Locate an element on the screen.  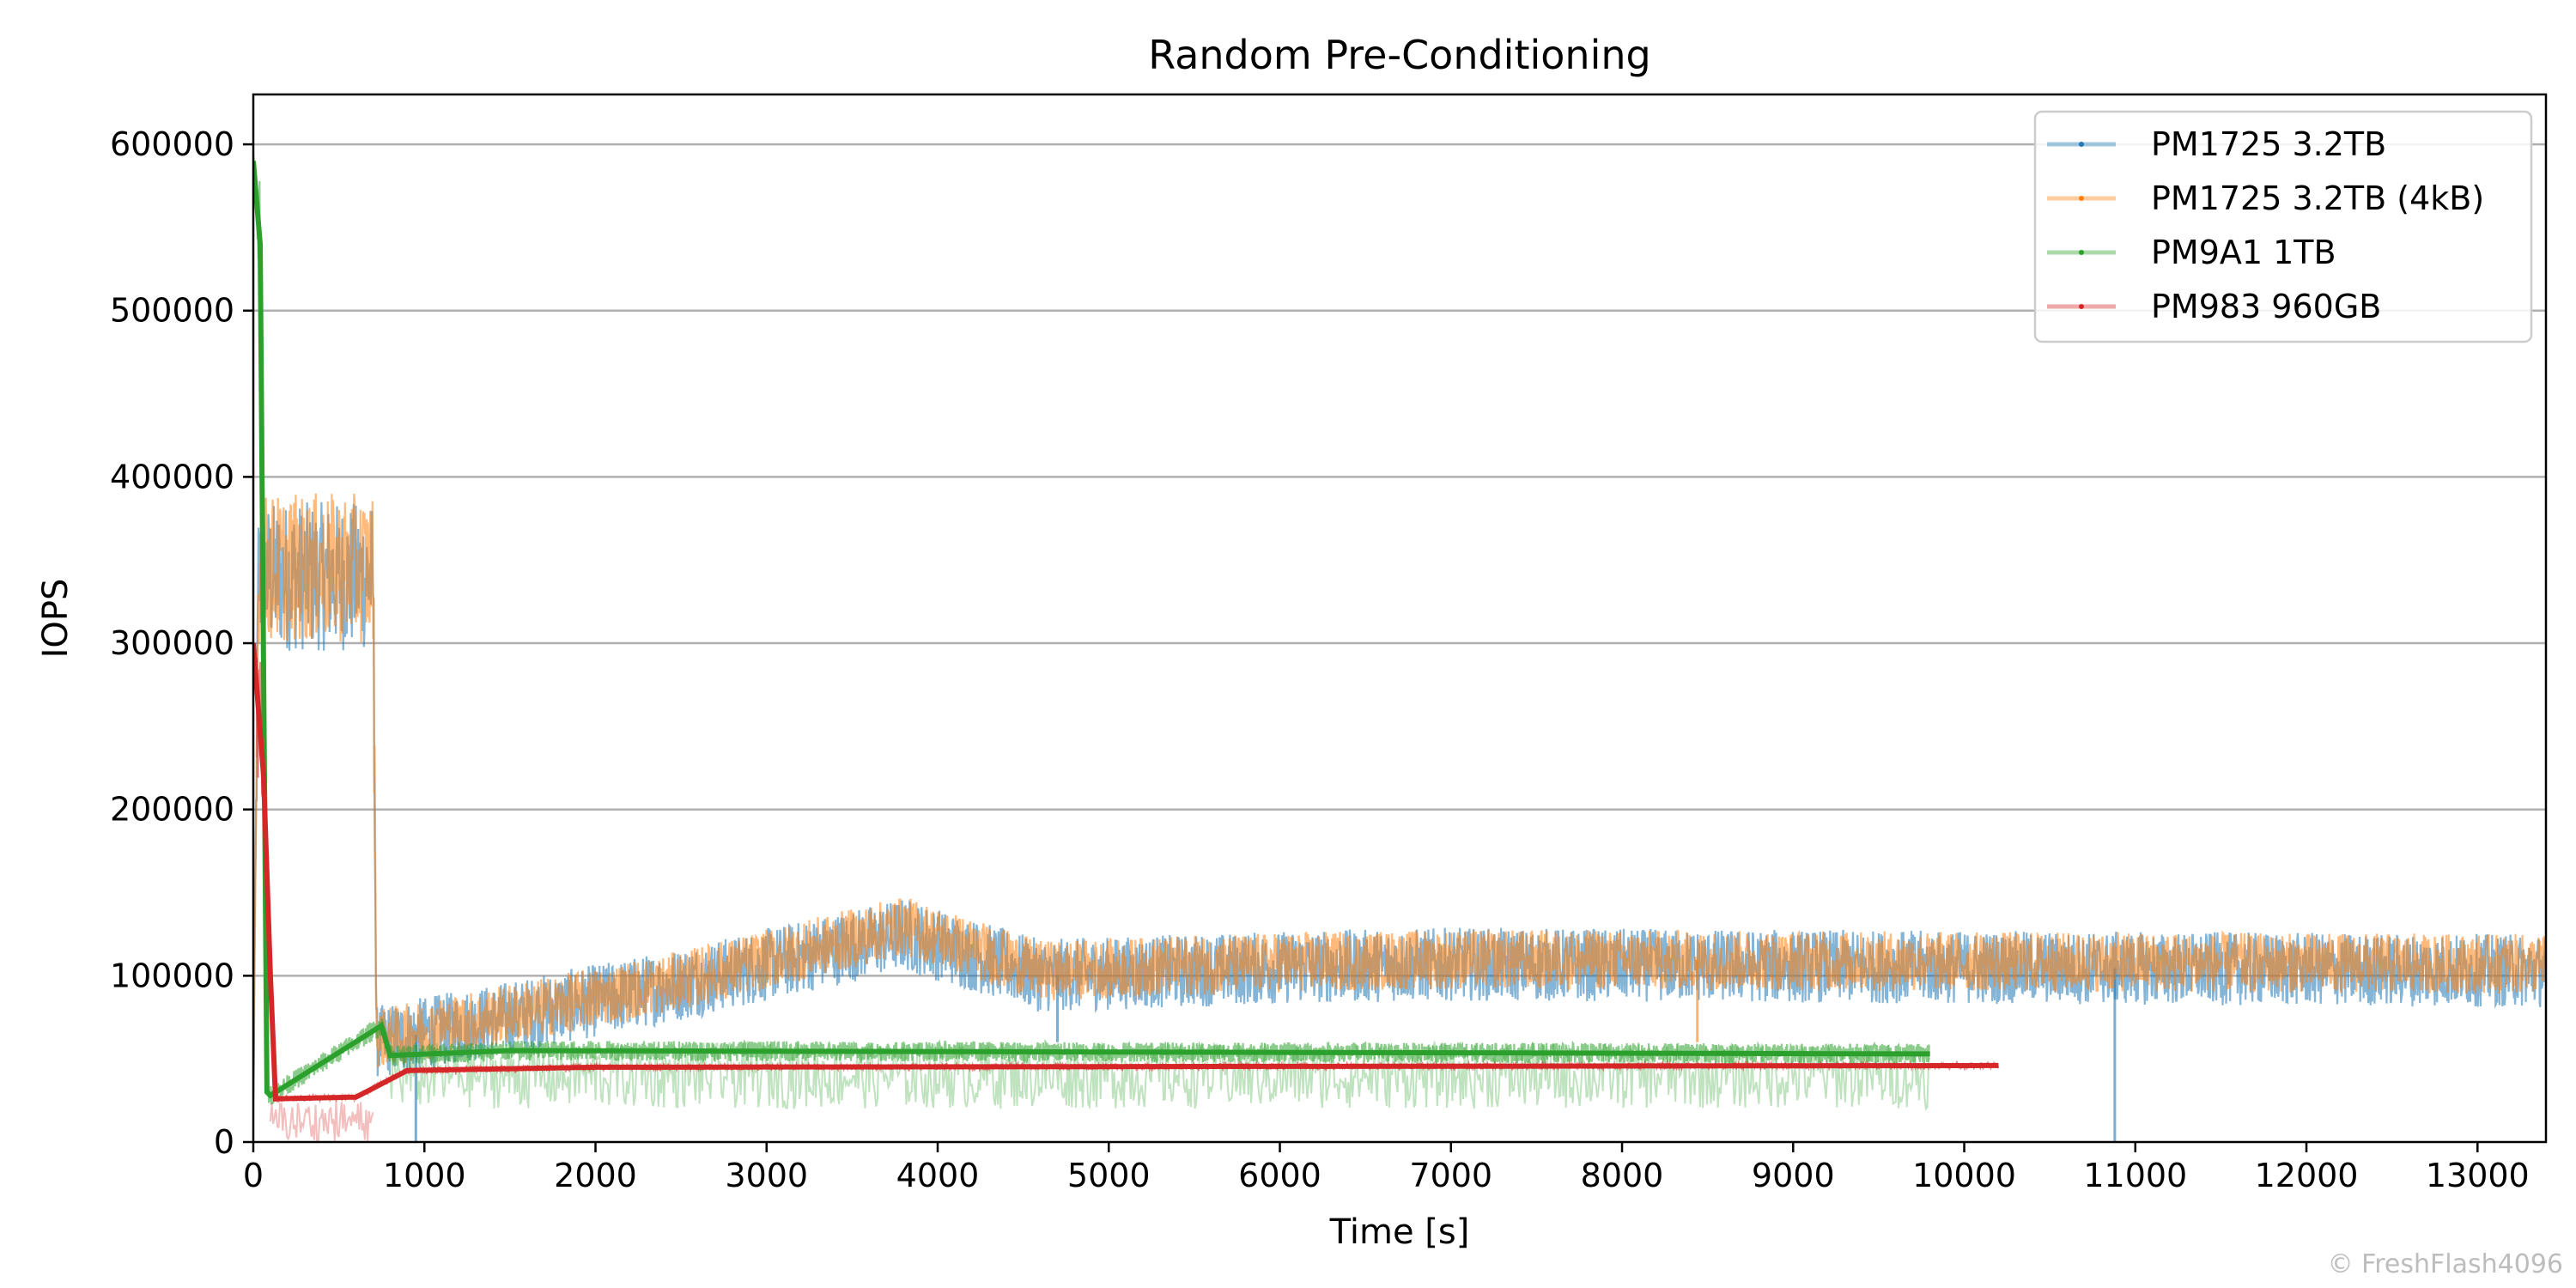
legend-box is located at coordinates (2283, 227).